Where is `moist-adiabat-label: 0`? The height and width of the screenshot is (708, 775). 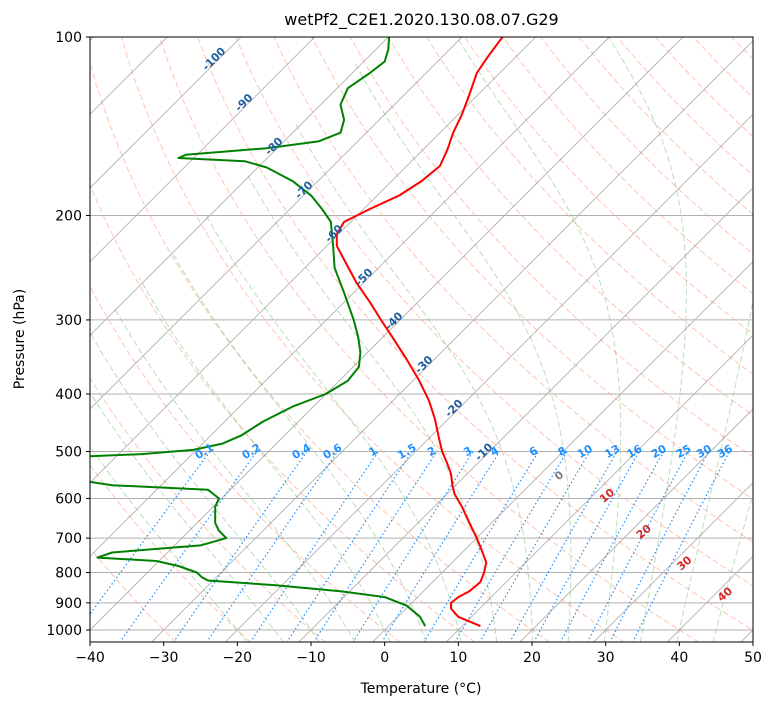 moist-adiabat-label: 0 is located at coordinates (559, 475).